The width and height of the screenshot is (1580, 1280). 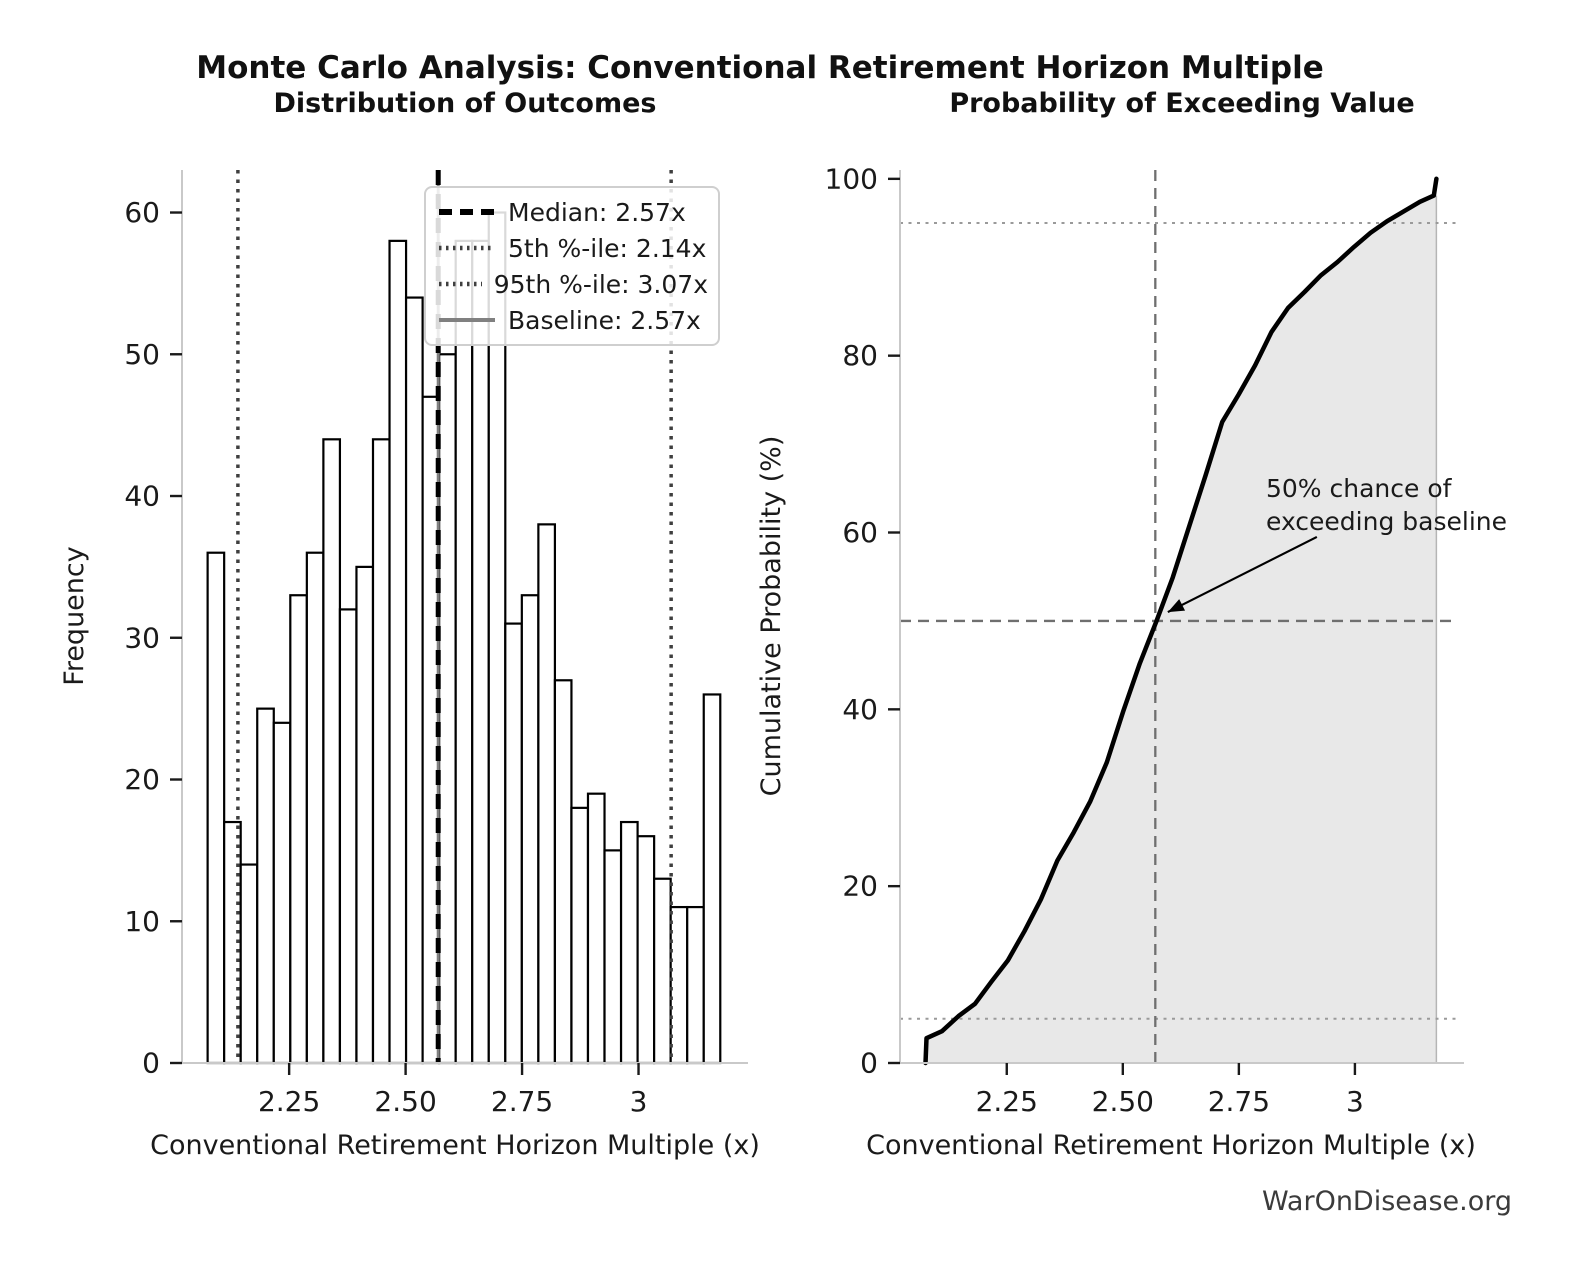 I want to click on cdf-title: Probability of Exceeding Value, so click(x=1182, y=103).